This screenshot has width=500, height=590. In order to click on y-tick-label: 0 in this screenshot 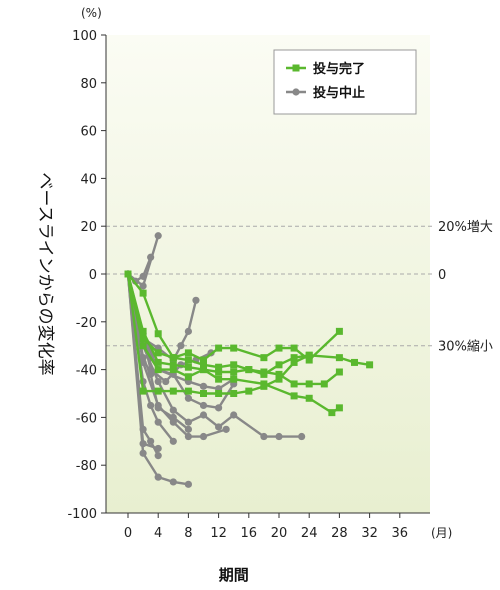, I will do `click(93, 275)`.